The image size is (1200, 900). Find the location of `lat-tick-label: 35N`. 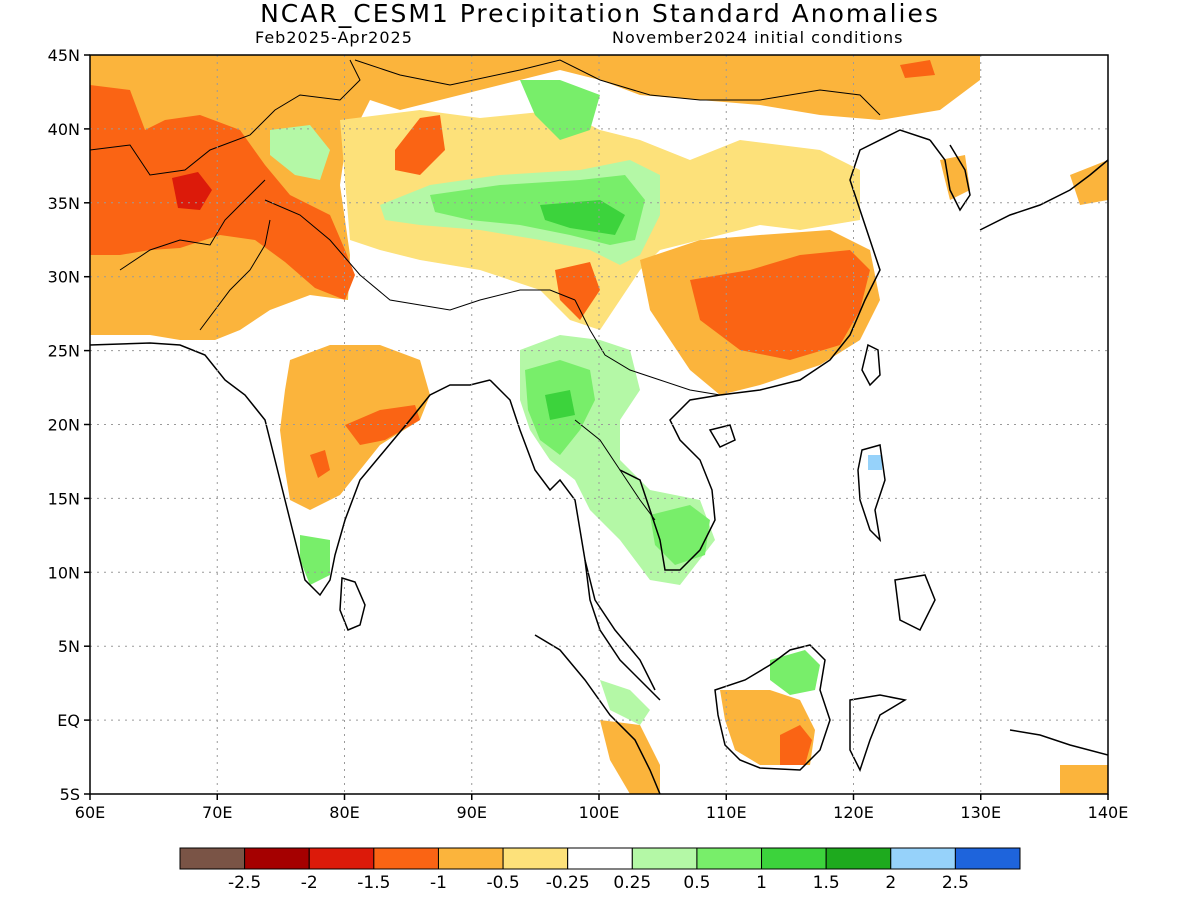

lat-tick-label: 35N is located at coordinates (64, 203).